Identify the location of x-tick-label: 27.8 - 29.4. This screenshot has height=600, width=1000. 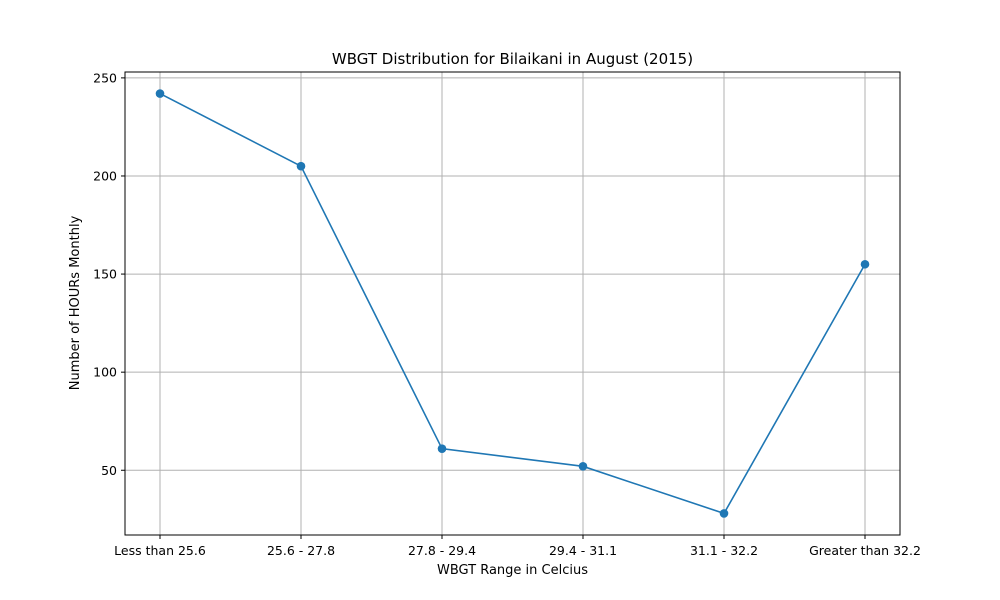
(442, 550).